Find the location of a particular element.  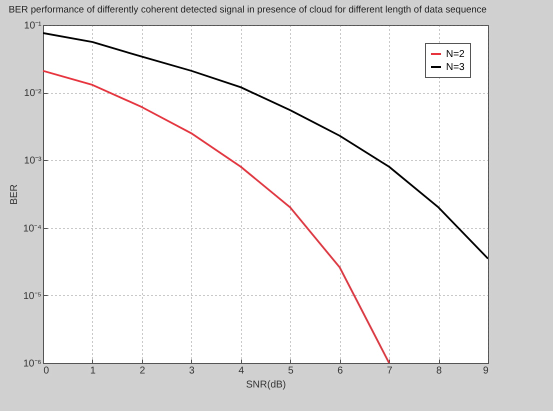

x-tick-label: 9 is located at coordinates (485, 371).